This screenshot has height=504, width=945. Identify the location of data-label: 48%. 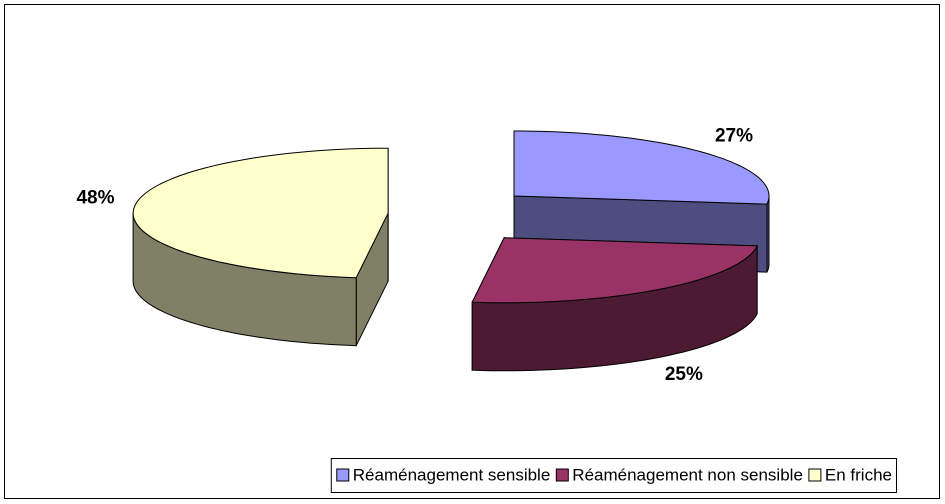
(95, 198).